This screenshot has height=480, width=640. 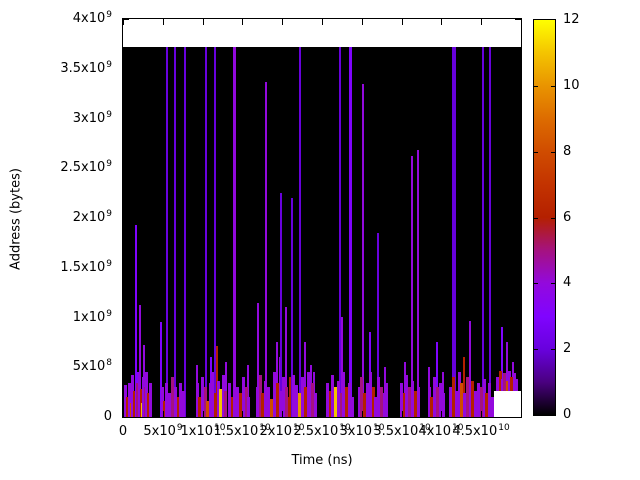 I want to click on y-tick-label: 1x10⁹, so click(x=92, y=317).